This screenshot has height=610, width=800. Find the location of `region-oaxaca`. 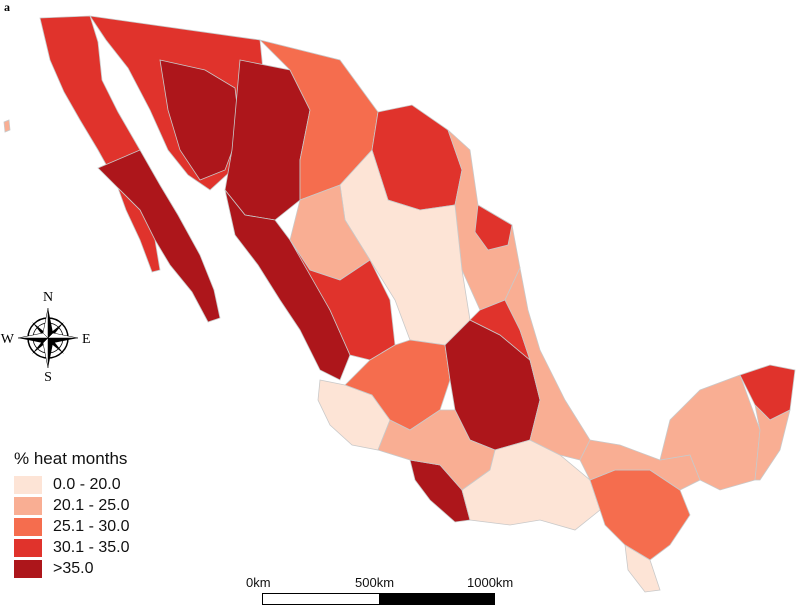

region-oaxaca is located at coordinates (531, 485).